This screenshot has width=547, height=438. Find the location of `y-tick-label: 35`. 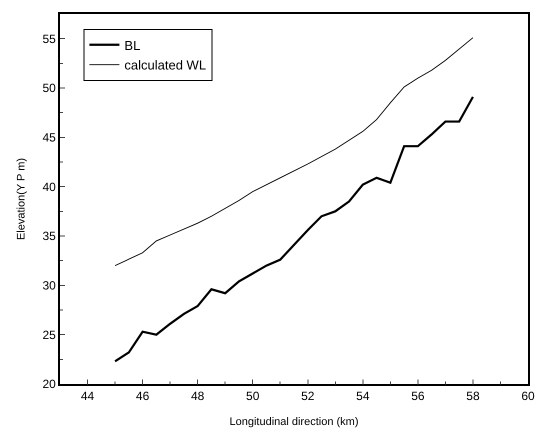

y-tick-label: 35 is located at coordinates (49, 236).